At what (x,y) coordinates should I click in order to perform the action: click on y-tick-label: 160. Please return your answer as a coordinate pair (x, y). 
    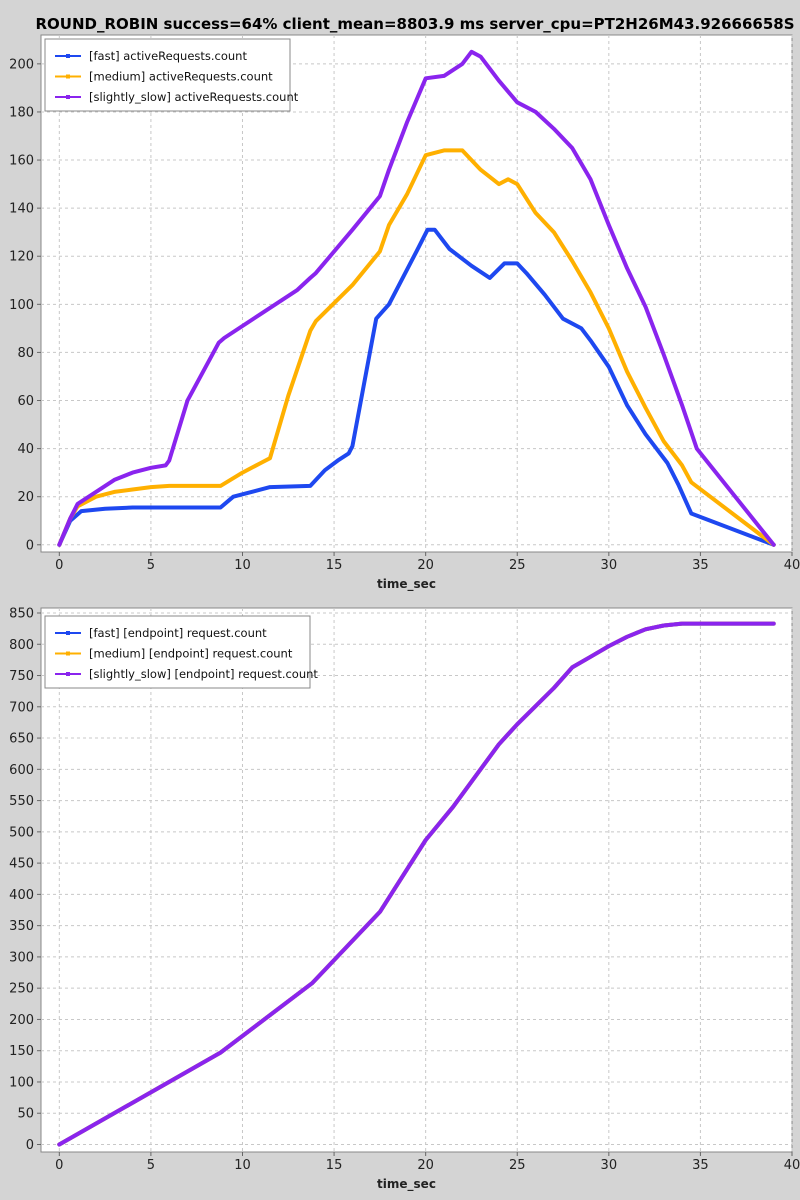
    Looking at the image, I should click on (21, 161).